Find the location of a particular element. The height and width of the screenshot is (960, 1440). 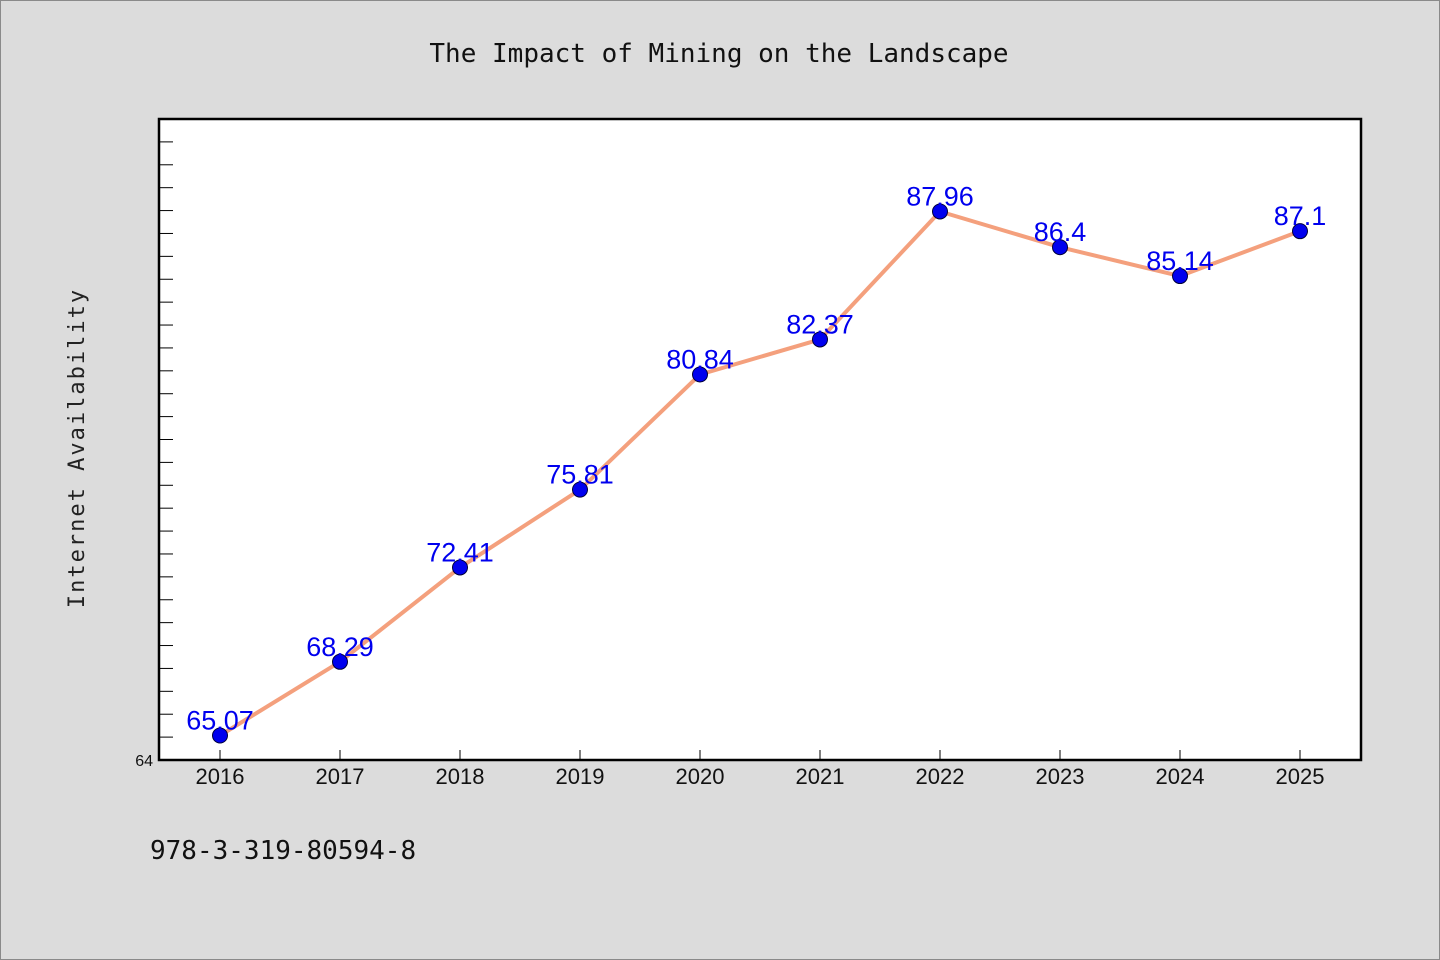

data-label: 65.07 is located at coordinates (220, 721).